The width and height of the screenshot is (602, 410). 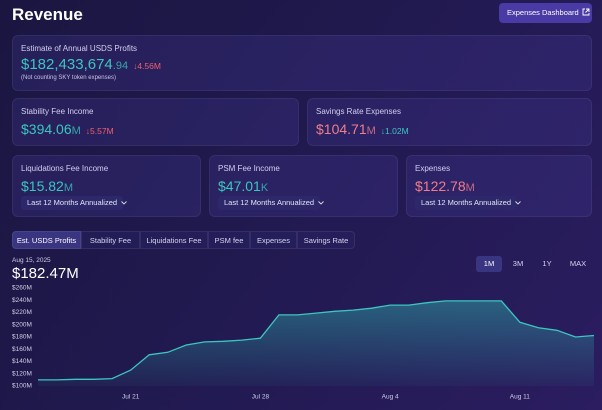 I want to click on page-title: Revenue, so click(x=47, y=14).